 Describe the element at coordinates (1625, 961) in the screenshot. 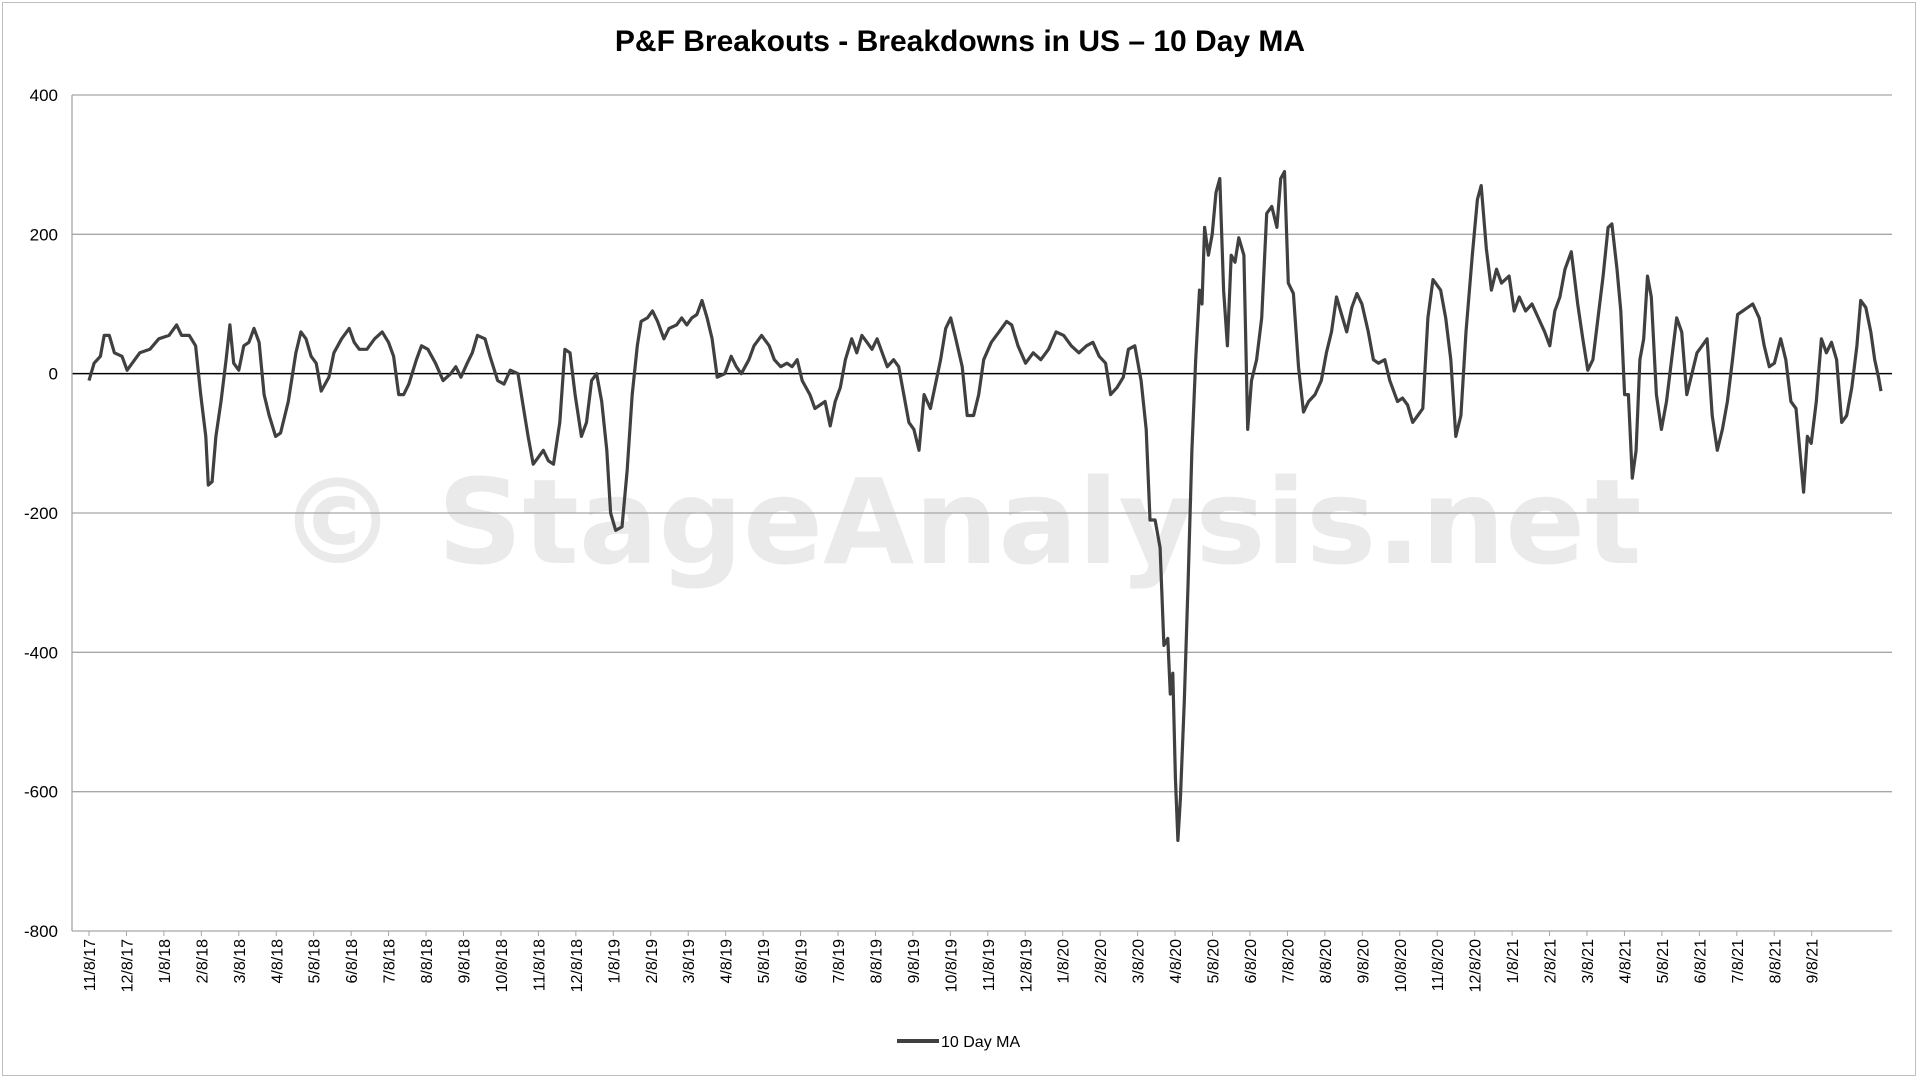

I see `x-tick-label: 4/8/21` at that location.